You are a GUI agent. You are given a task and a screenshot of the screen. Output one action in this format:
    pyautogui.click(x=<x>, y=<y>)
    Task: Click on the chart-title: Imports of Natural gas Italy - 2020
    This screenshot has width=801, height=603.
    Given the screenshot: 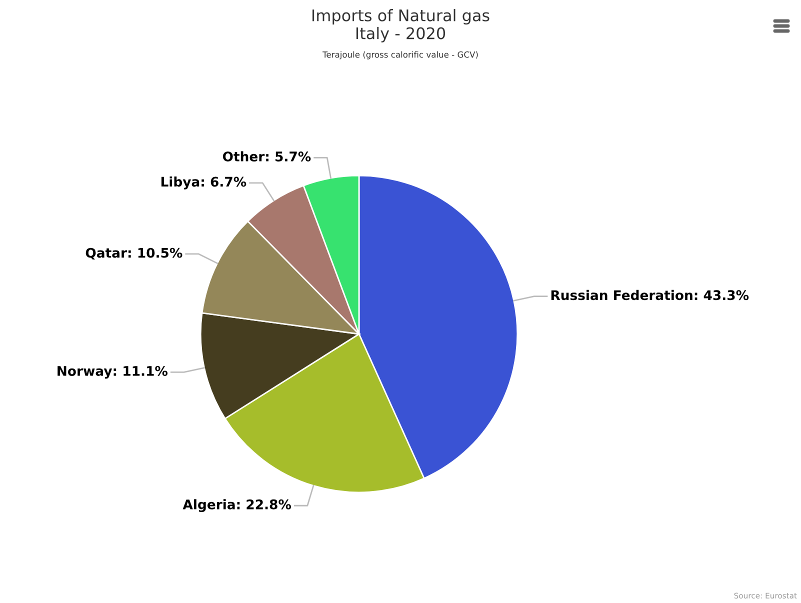 What is the action you would take?
    pyautogui.click(x=401, y=25)
    